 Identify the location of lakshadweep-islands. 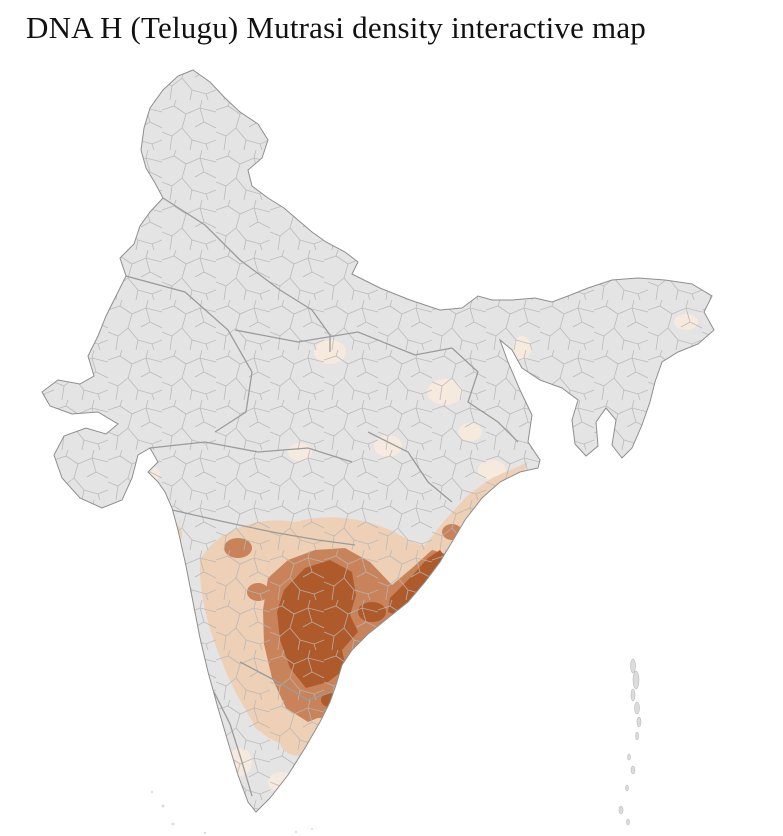
(231, 812).